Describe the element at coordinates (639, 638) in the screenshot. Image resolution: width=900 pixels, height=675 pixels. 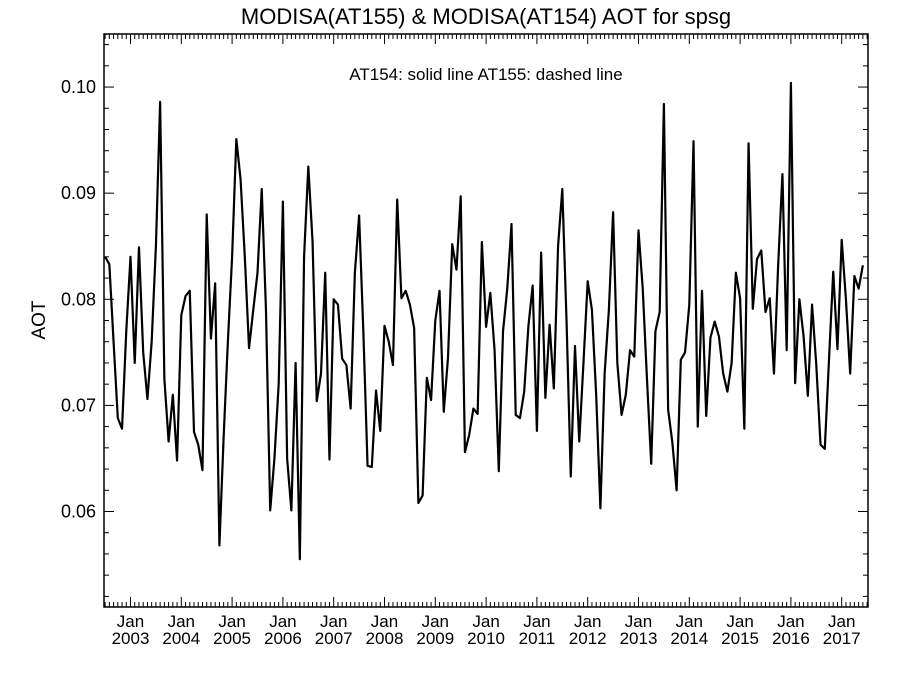
I see `x-tick-label-year: 2013` at that location.